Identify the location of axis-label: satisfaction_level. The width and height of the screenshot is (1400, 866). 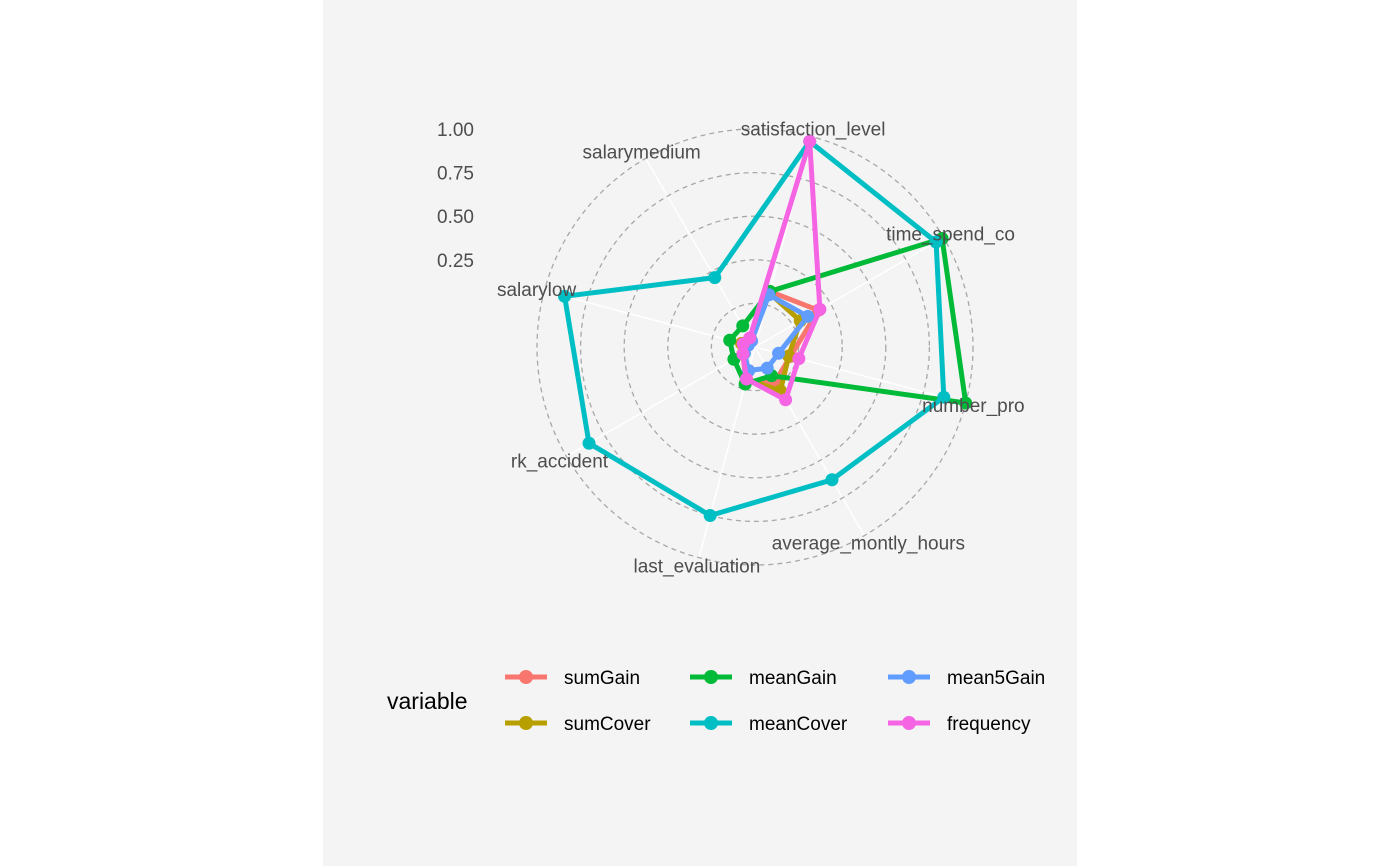
(813, 130).